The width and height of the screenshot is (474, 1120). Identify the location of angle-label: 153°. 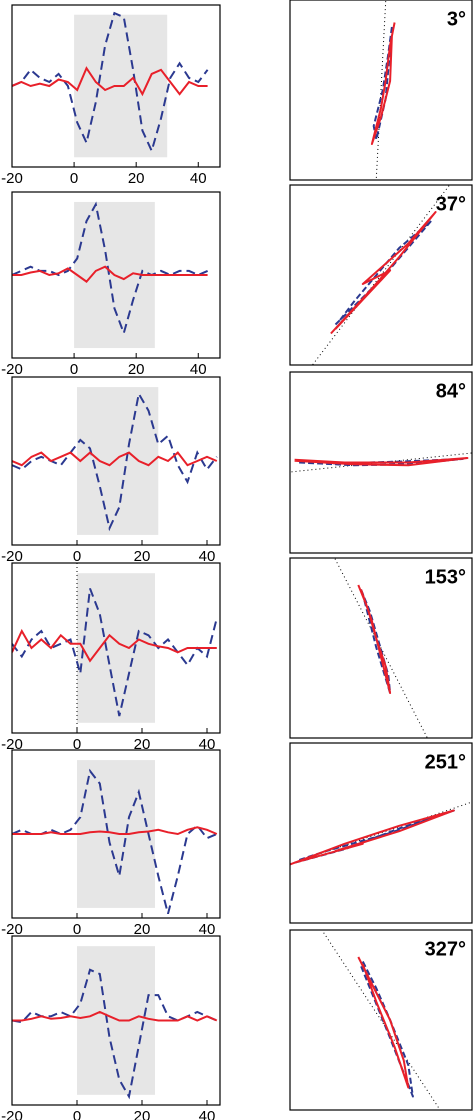
(445, 577).